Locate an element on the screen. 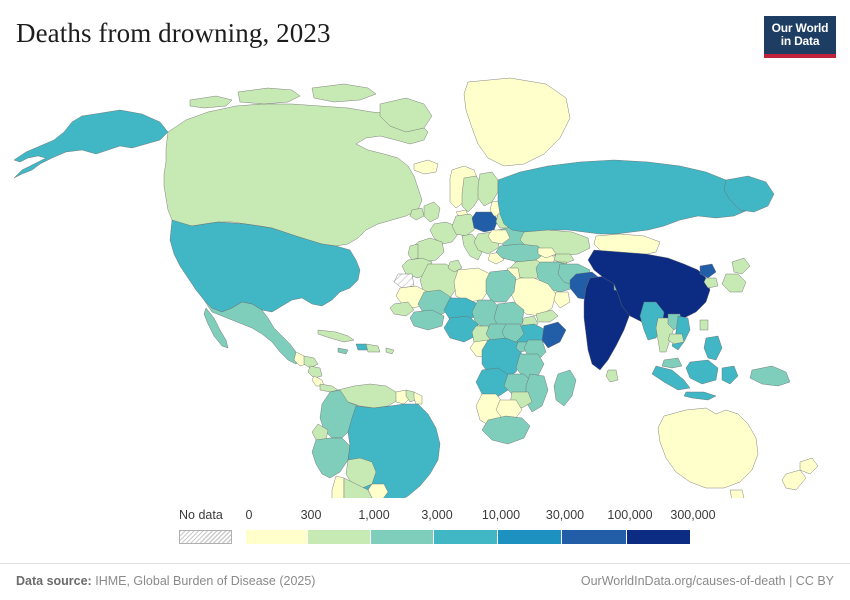 This screenshot has height=600, width=850. country-colombia is located at coordinates (339, 414).